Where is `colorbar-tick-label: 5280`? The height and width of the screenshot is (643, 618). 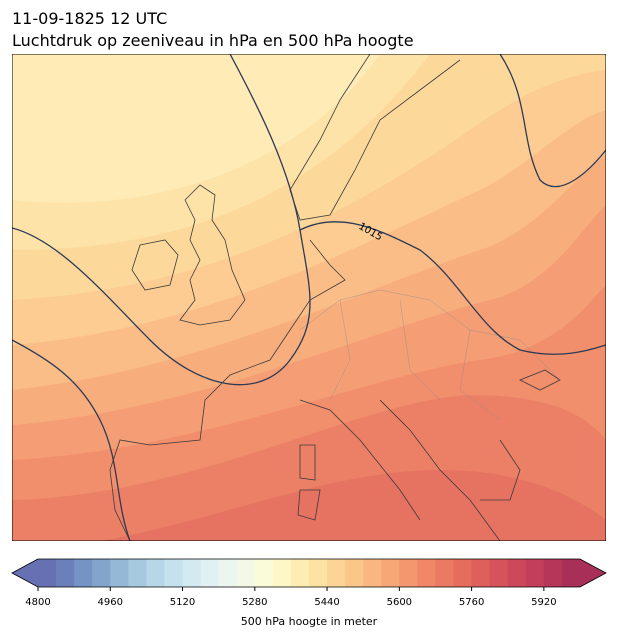
colorbar-tick-label: 5280 is located at coordinates (254, 602).